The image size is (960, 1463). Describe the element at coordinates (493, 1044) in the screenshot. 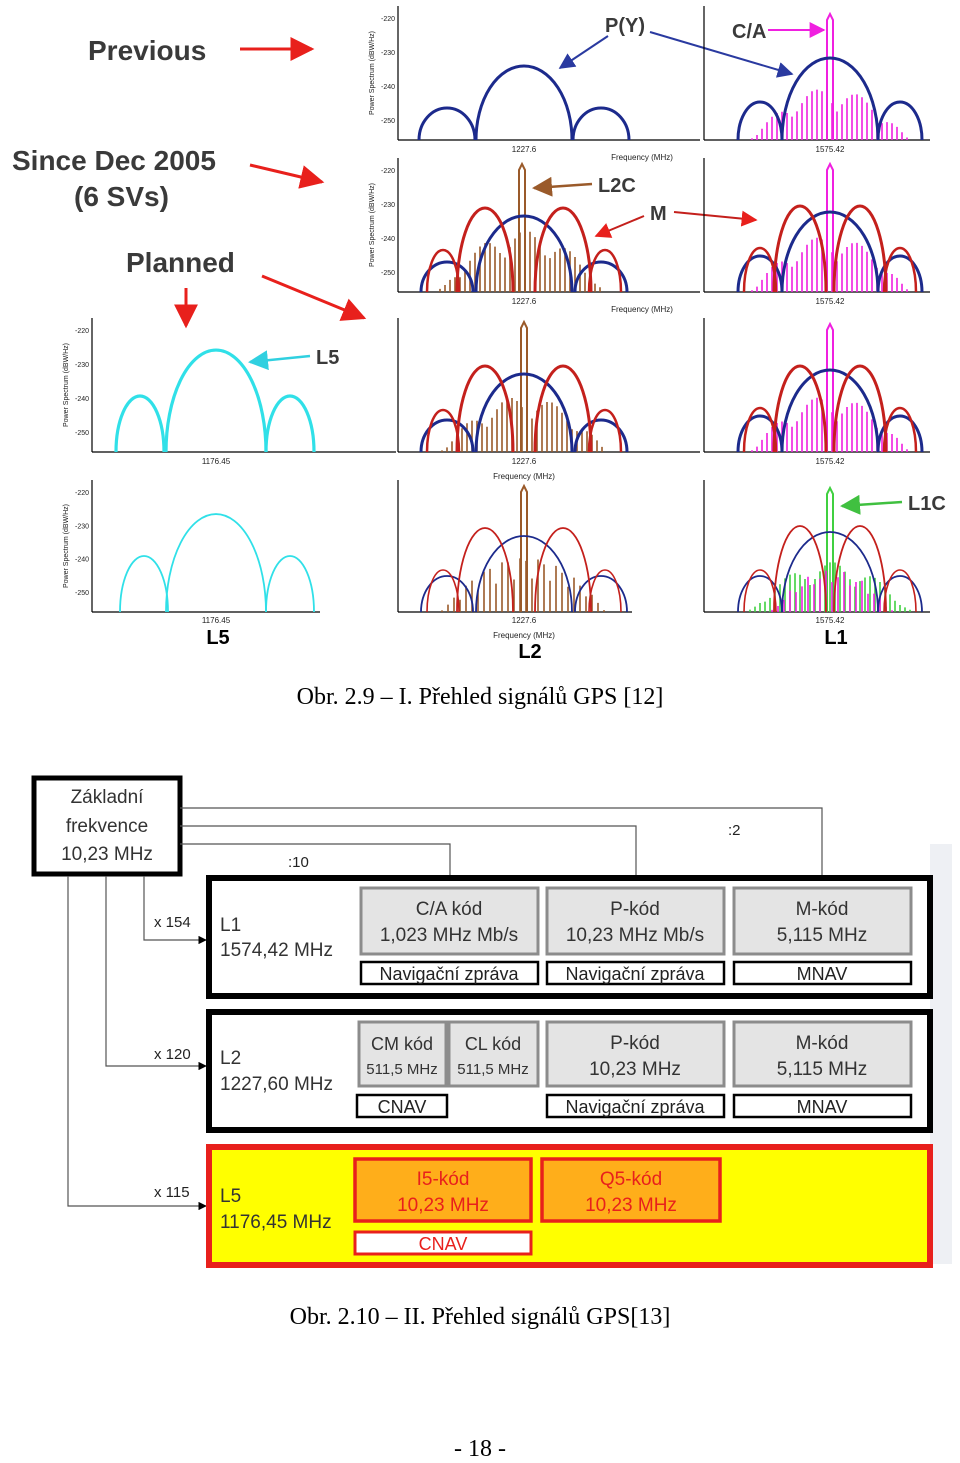

I see `l2-cl-code-name: CL kód` at that location.